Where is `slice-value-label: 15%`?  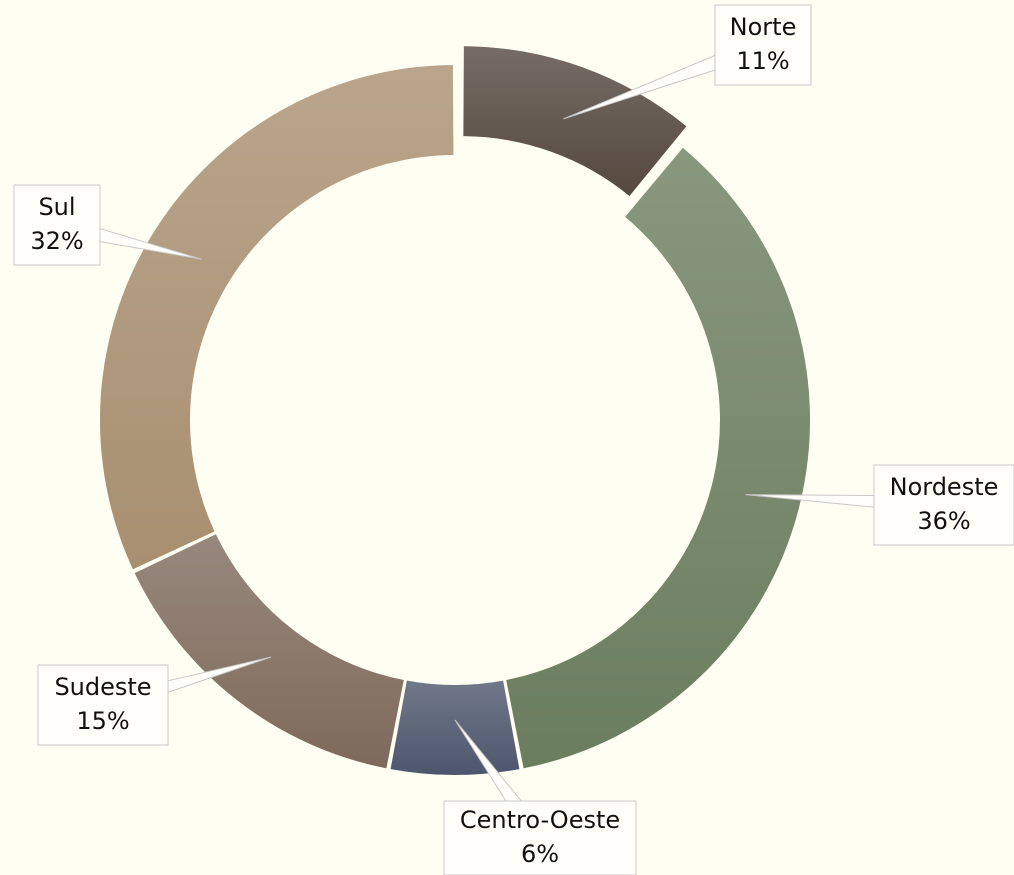
slice-value-label: 15% is located at coordinates (102, 721).